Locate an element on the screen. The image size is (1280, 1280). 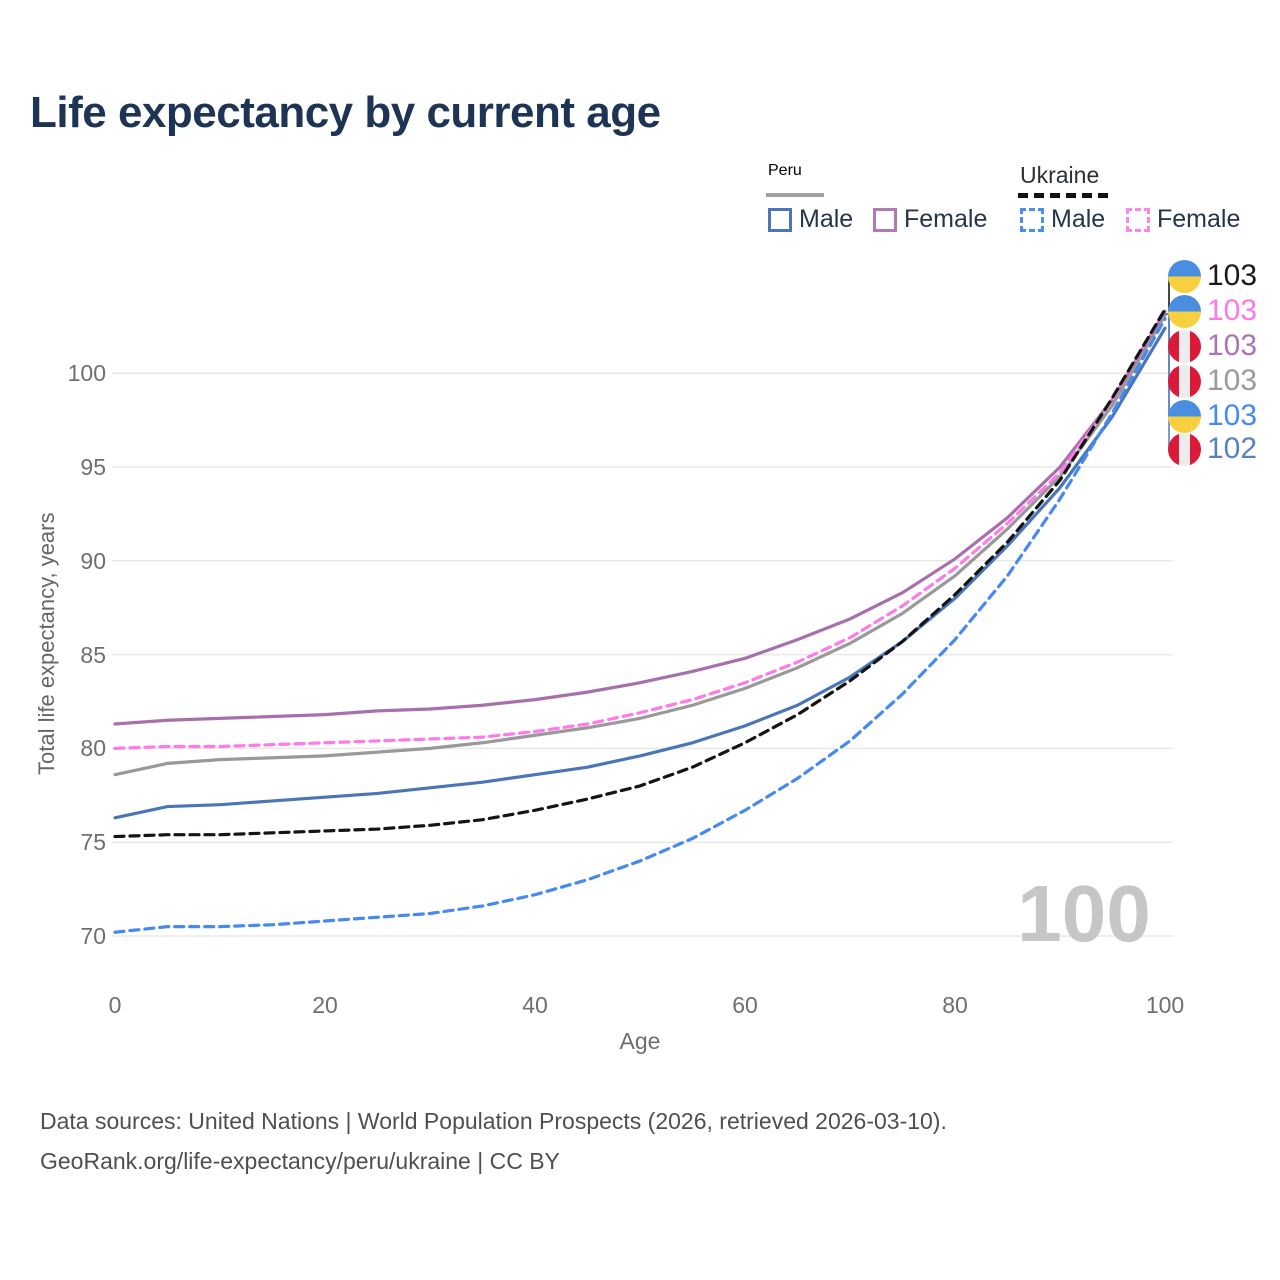
end-label-ukraine-total: 103 is located at coordinates (1212, 276).